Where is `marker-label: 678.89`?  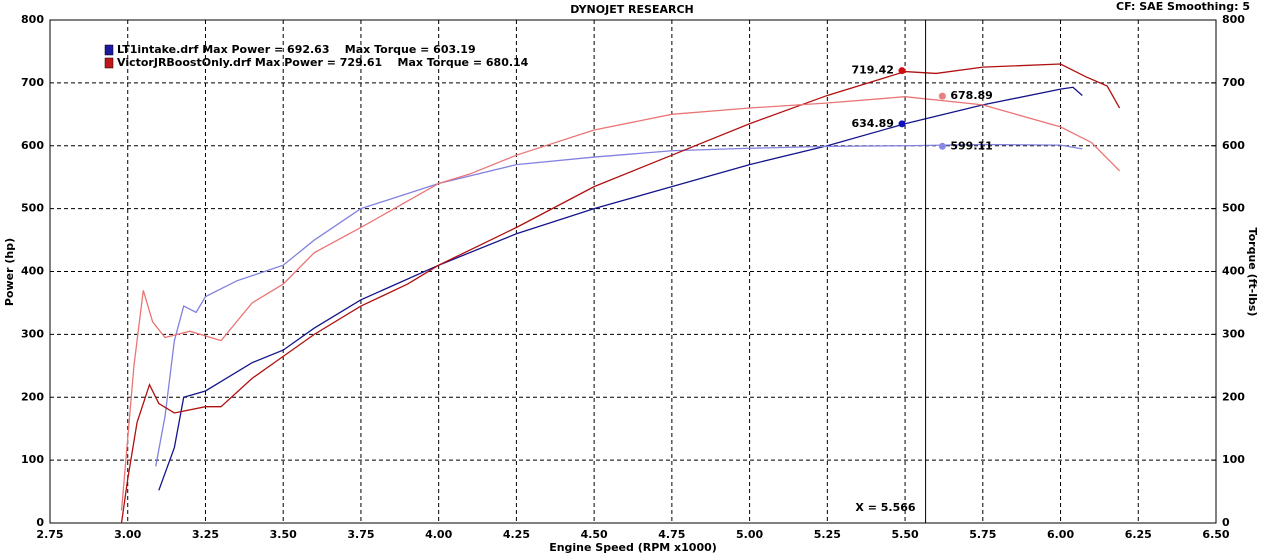
marker-label: 678.89 is located at coordinates (971, 95).